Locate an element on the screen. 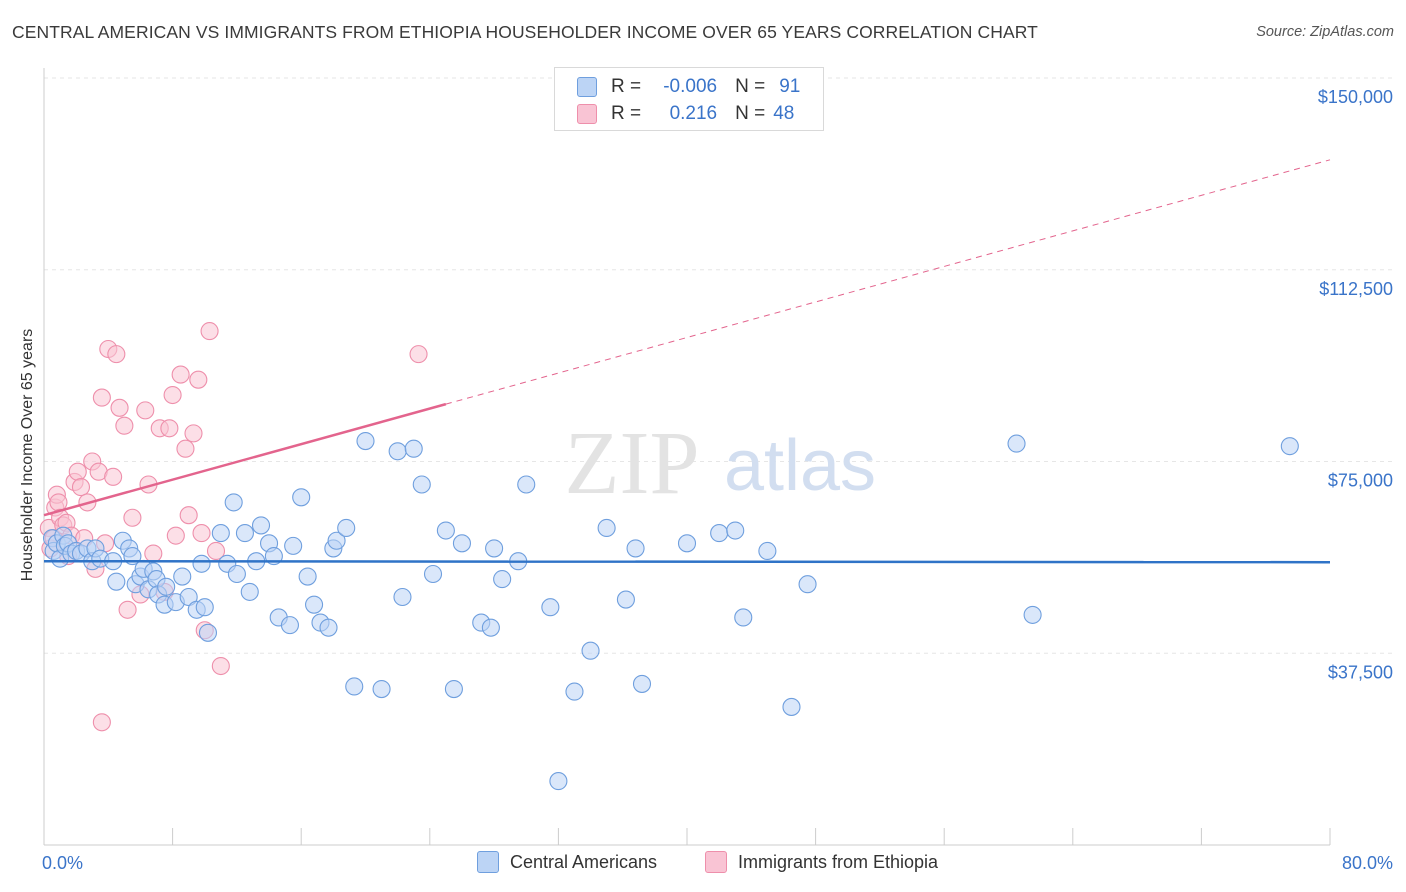 This screenshot has width=1406, height=892. legend-n-label: N = is located at coordinates (750, 86).